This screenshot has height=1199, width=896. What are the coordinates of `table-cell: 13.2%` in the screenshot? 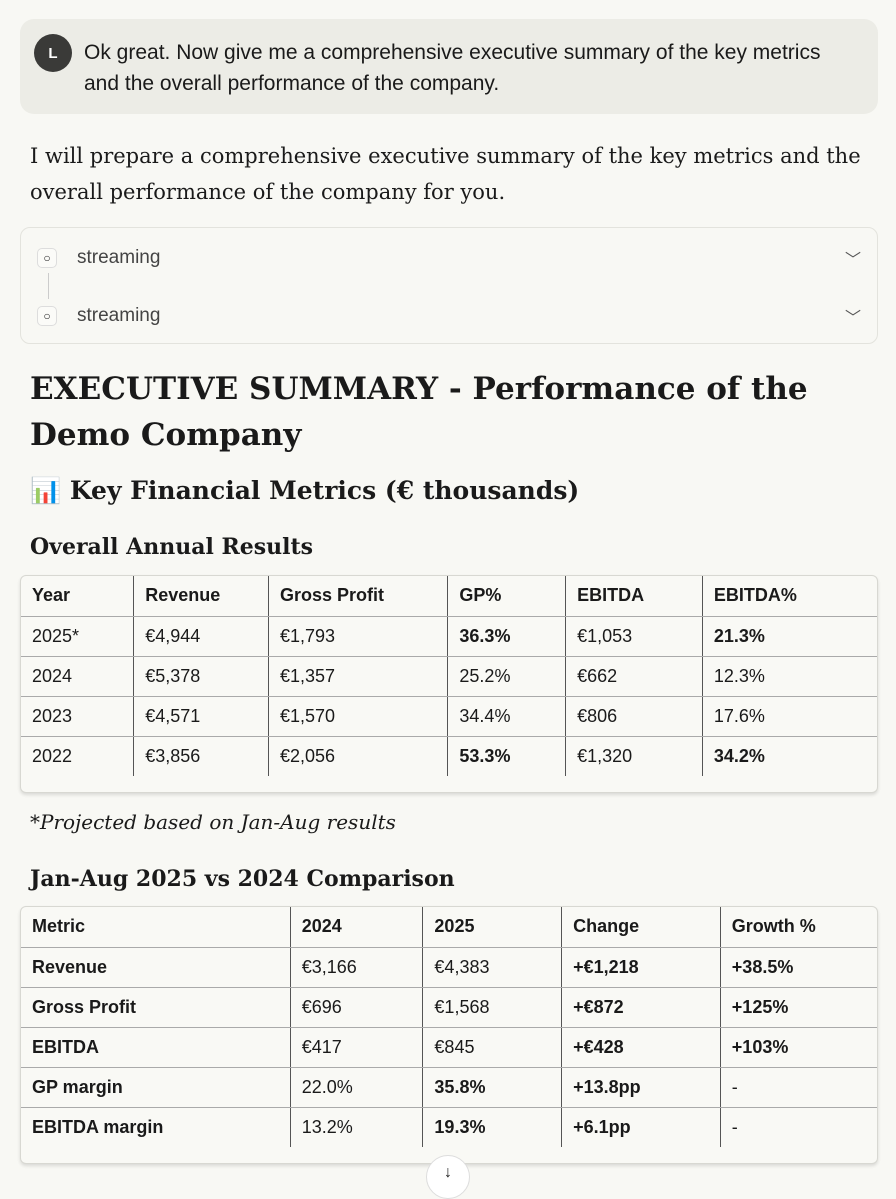 It's located at (356, 1127).